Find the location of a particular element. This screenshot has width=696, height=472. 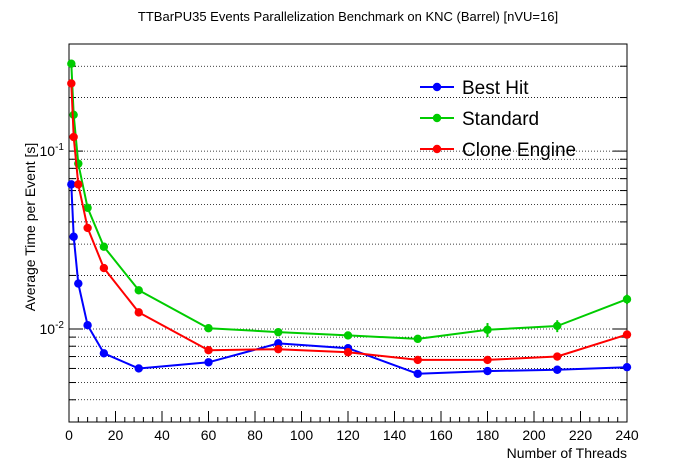

y-tick-label: 10⁻² is located at coordinates (52, 328).